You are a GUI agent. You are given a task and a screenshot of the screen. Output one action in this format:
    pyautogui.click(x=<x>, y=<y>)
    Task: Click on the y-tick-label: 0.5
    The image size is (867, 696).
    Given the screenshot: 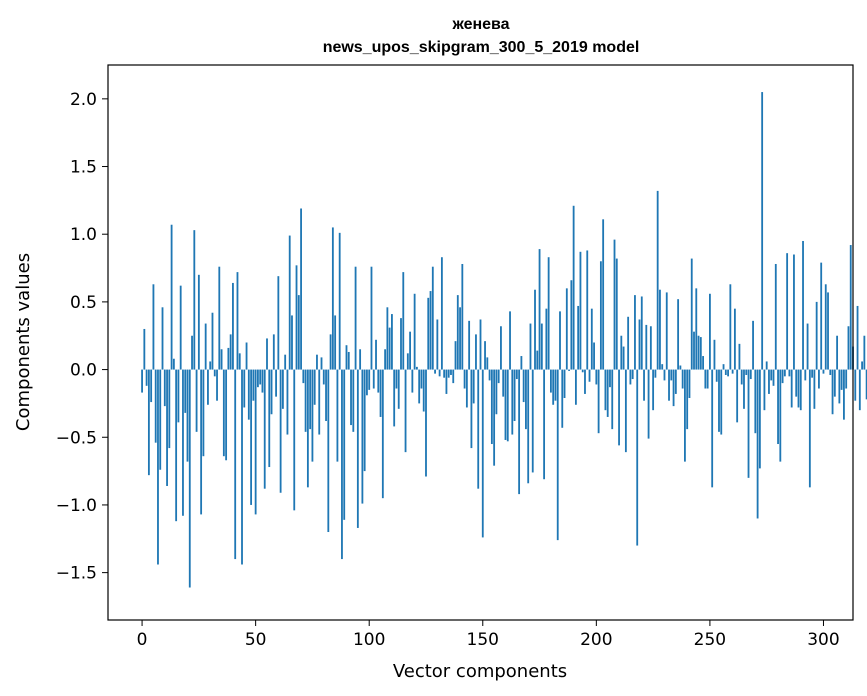 What is the action you would take?
    pyautogui.click(x=83, y=303)
    